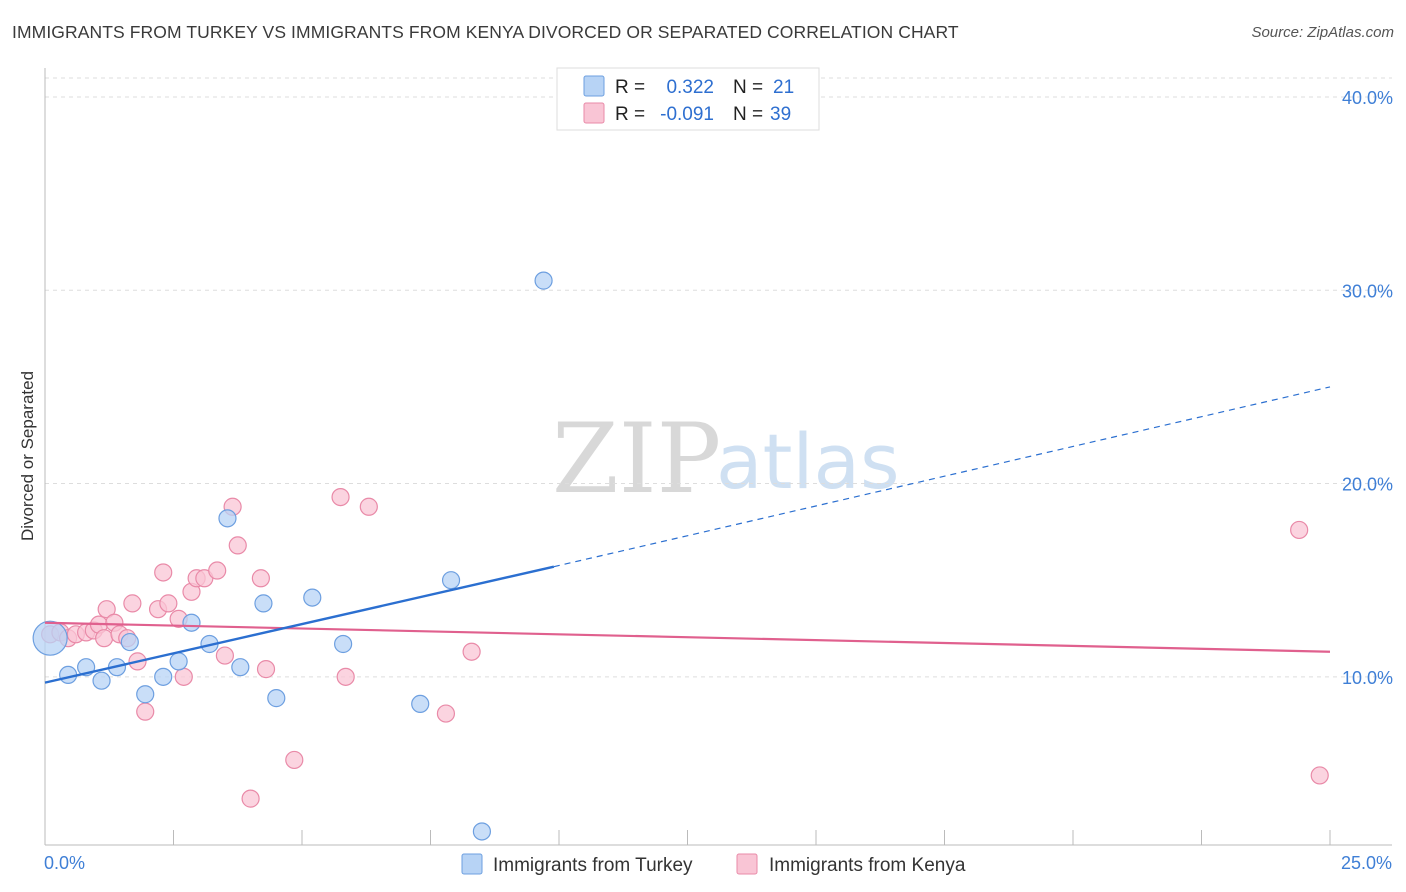 This screenshot has width=1406, height=892. Describe the element at coordinates (783, 87) in the screenshot. I see `turkey-n-value: 21` at that location.